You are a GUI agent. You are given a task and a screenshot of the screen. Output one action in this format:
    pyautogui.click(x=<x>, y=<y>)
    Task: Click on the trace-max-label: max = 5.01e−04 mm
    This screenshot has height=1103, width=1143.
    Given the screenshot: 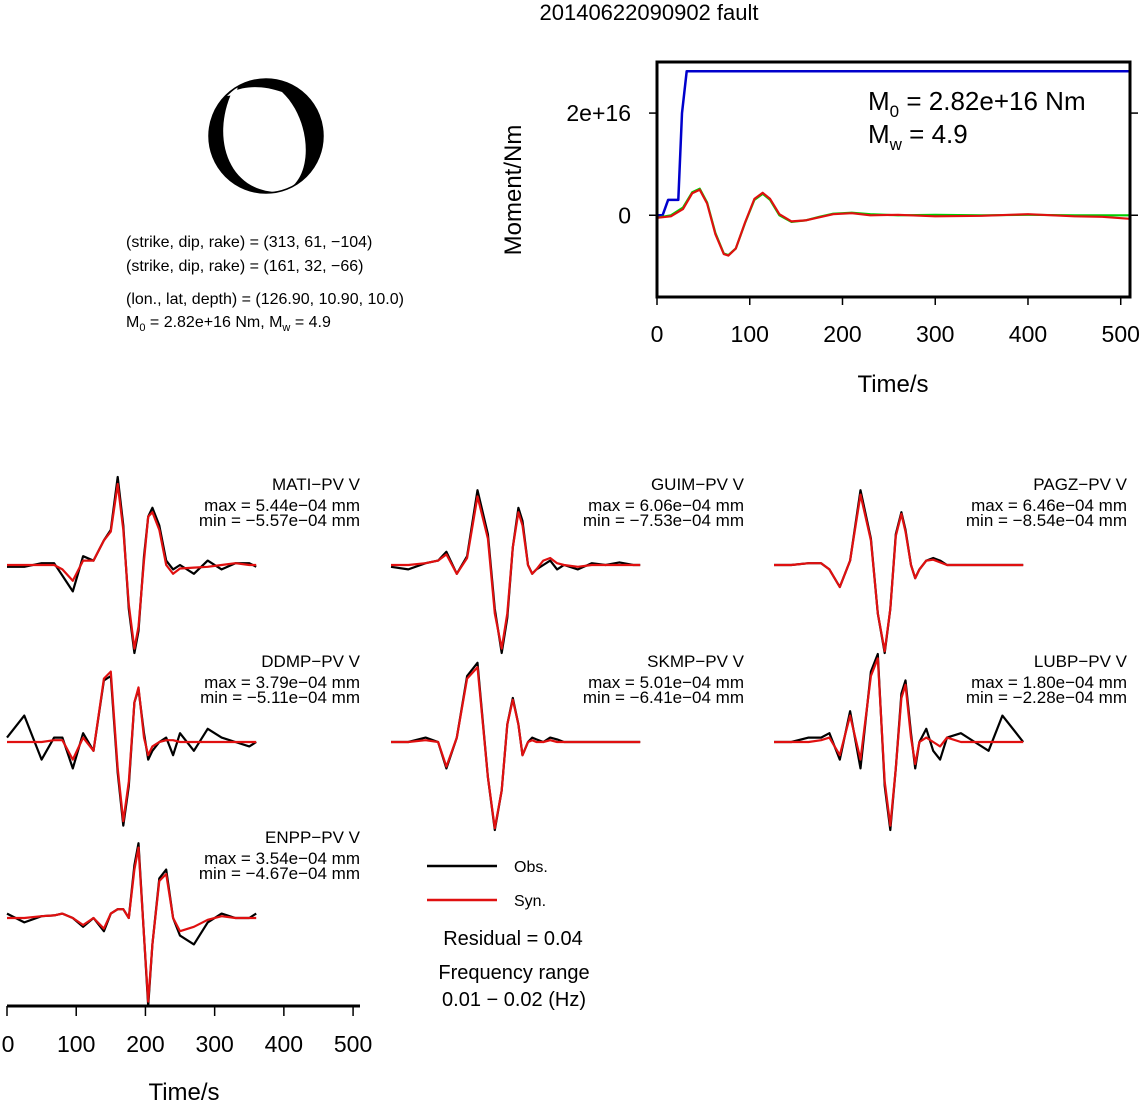 What is the action you would take?
    pyautogui.click(x=666, y=682)
    